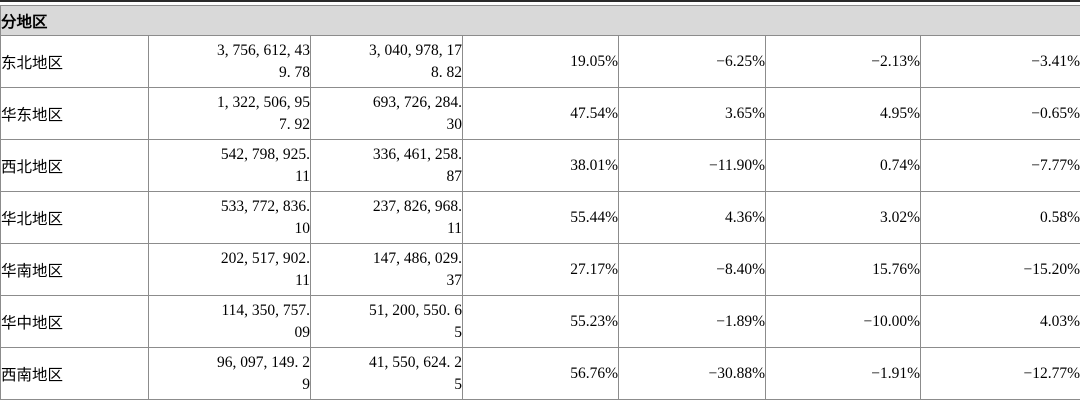 This screenshot has height=420, width=1080. What do you see at coordinates (692, 217) in the screenshot?
I see `percent-cell-2: 4.36%` at bounding box center [692, 217].